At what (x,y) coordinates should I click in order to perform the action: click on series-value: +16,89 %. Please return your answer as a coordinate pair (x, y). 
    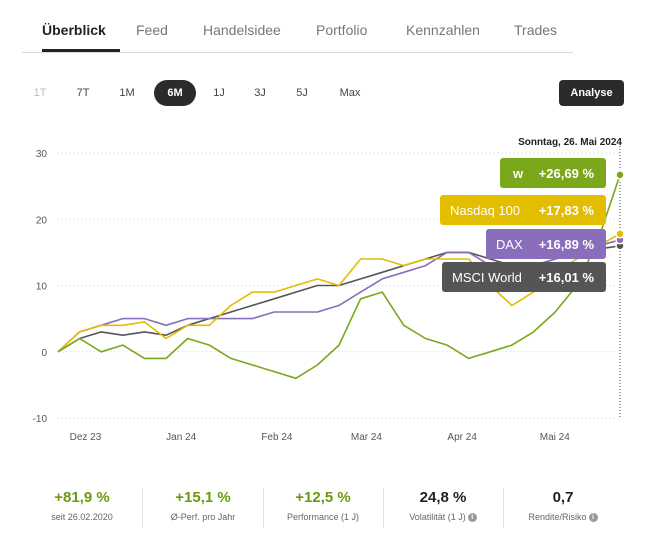
    Looking at the image, I should click on (567, 244).